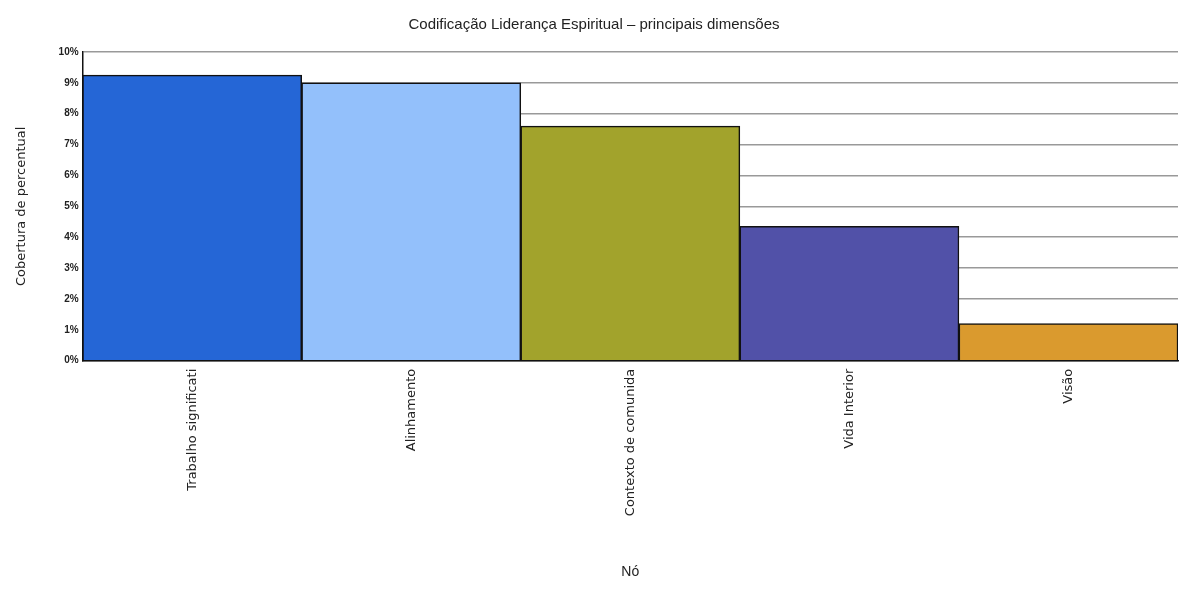  What do you see at coordinates (71, 360) in the screenshot?
I see `y-tick-label: 0%` at bounding box center [71, 360].